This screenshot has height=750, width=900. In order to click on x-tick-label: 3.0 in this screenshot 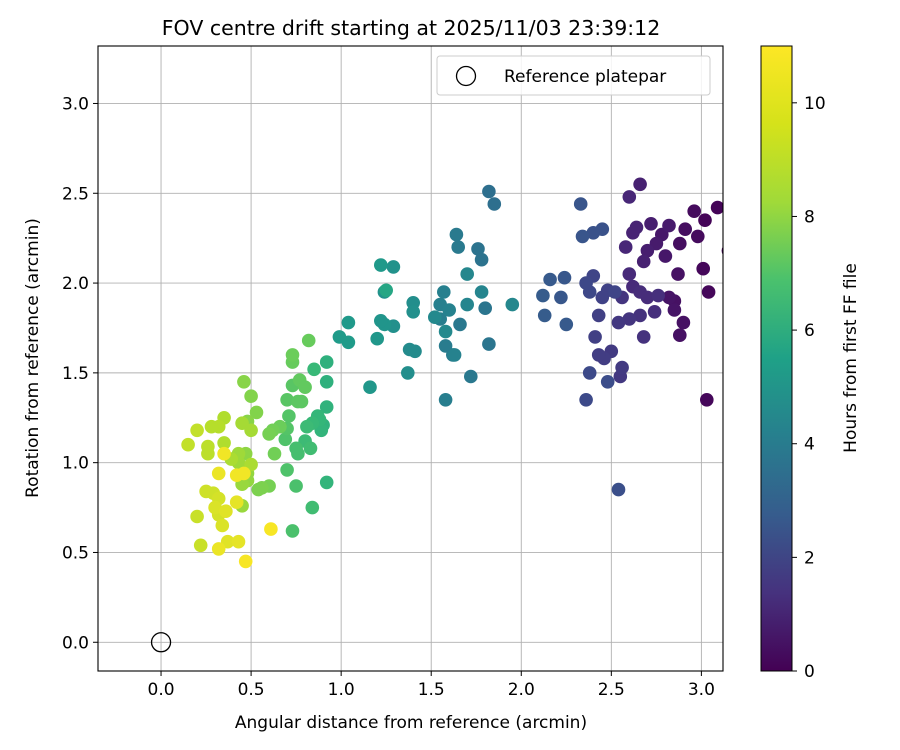, I will do `click(701, 690)`.